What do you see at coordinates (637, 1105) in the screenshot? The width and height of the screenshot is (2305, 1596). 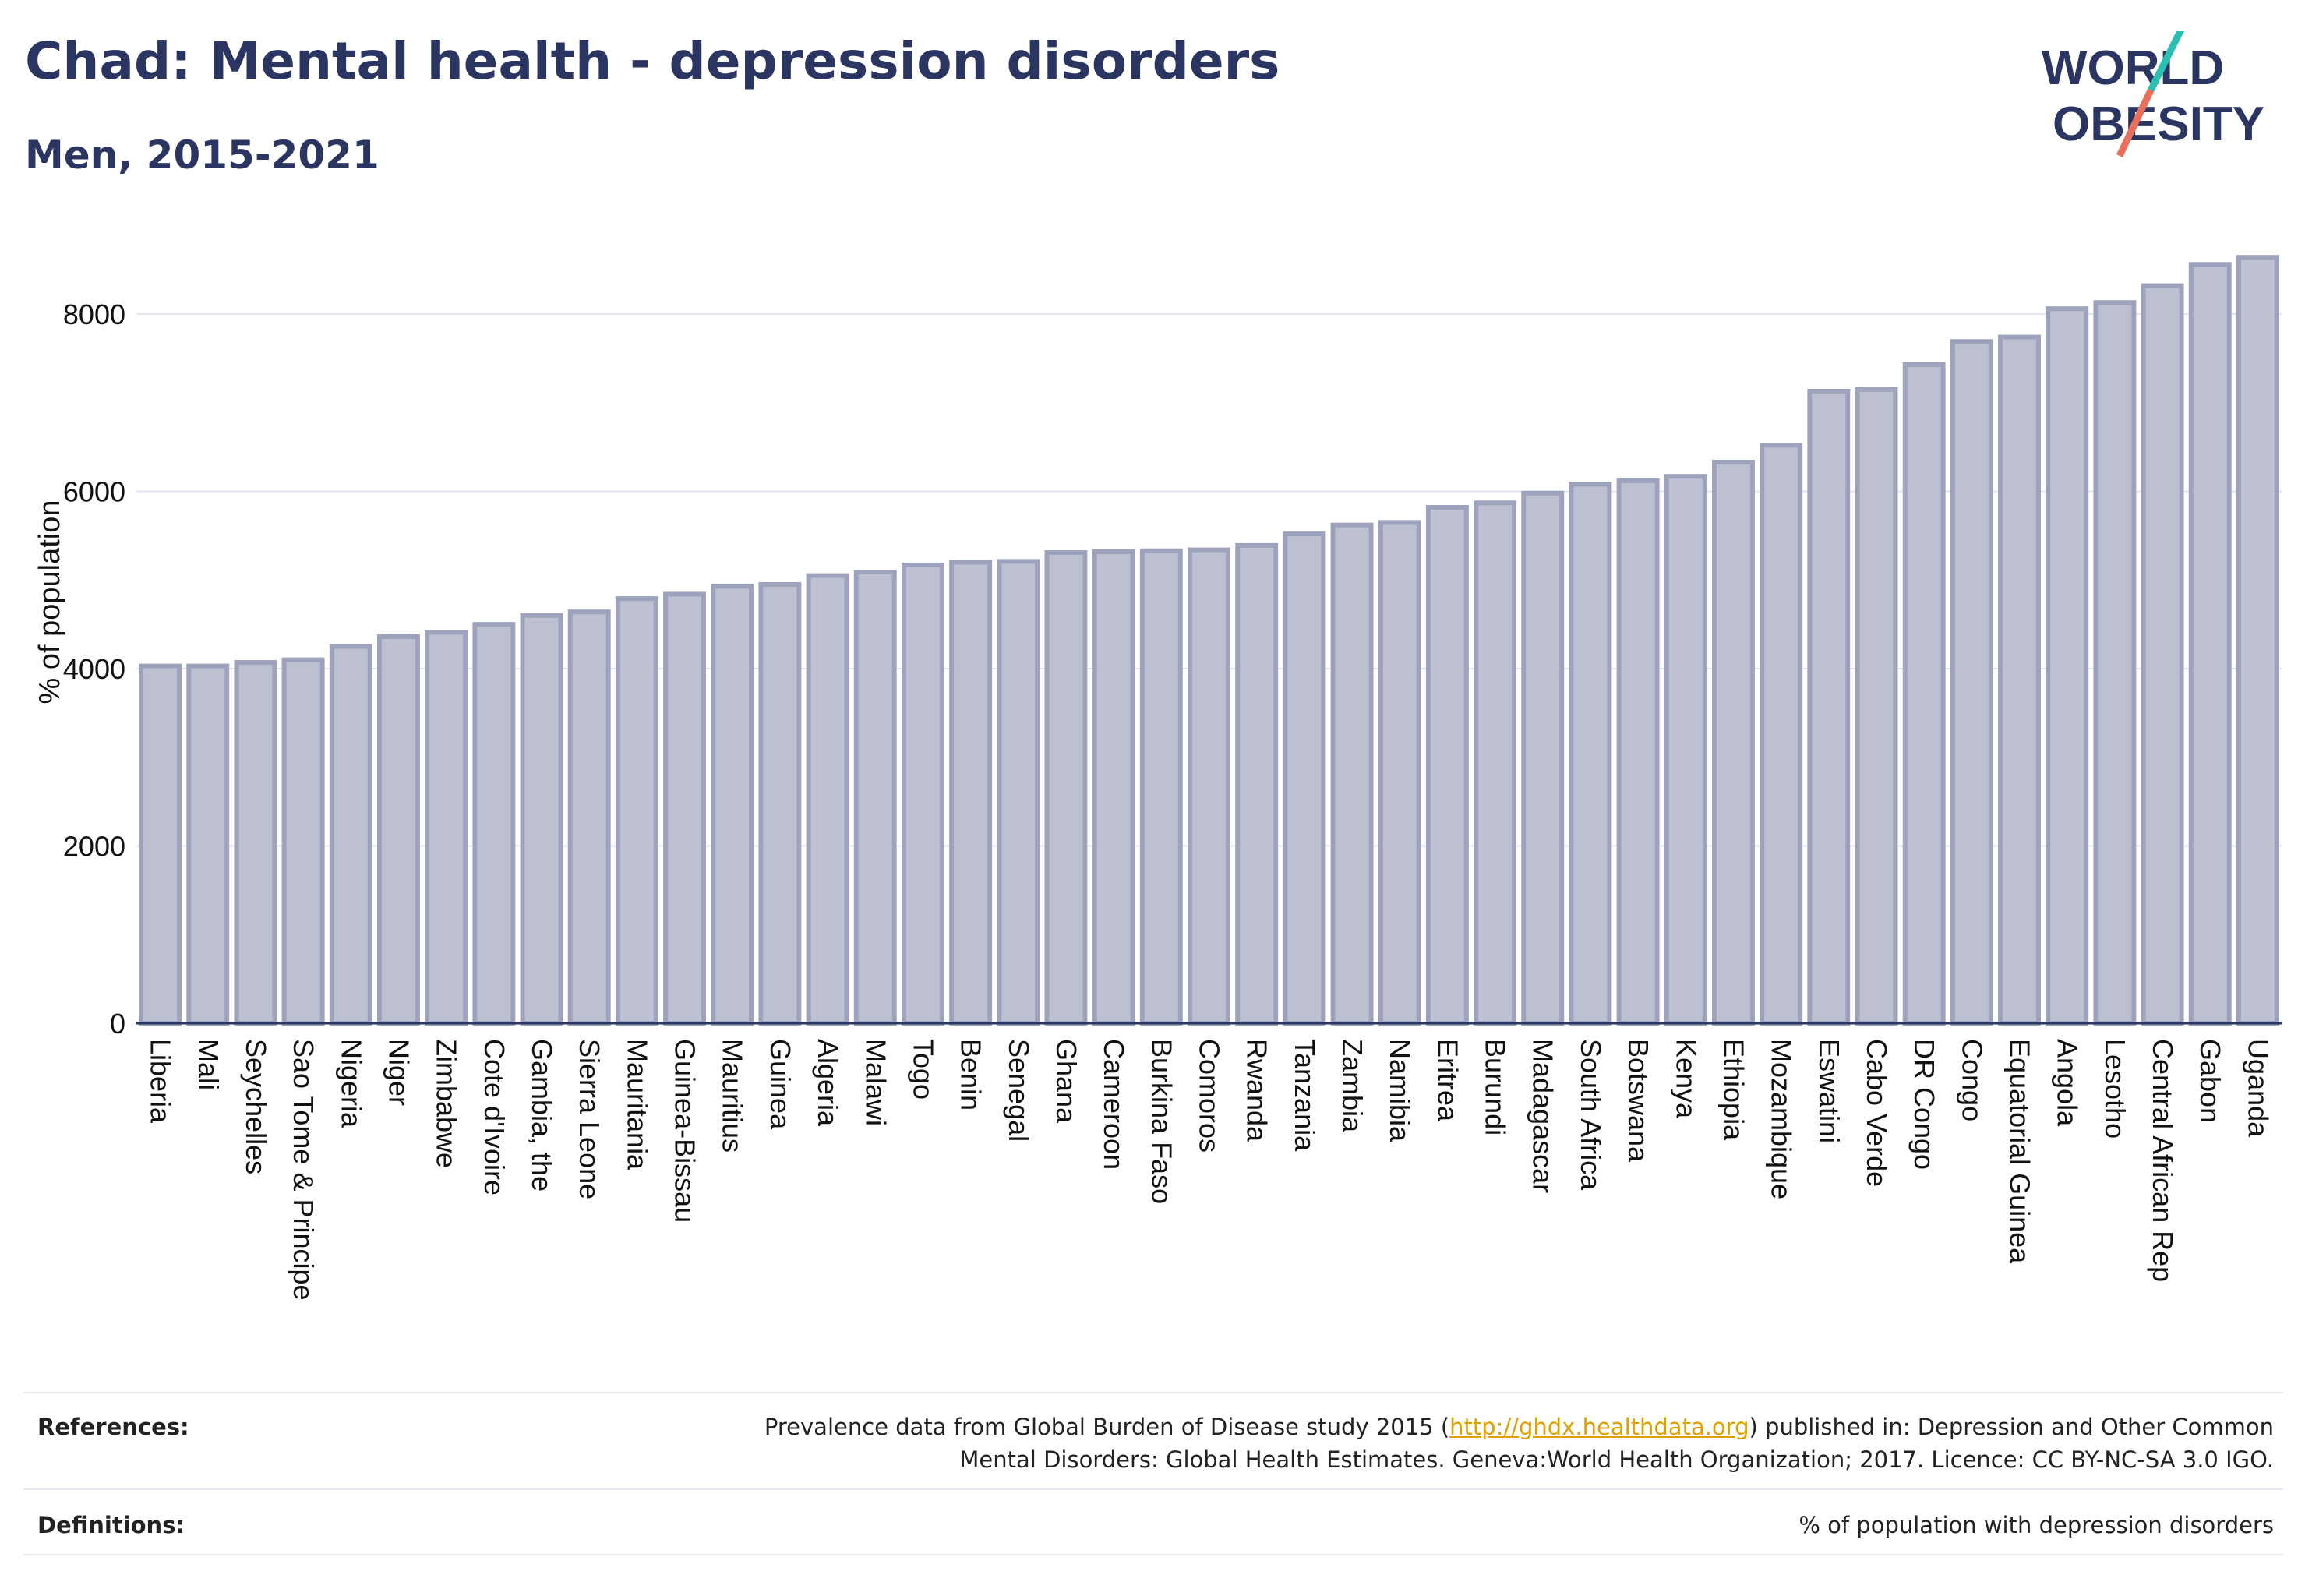 I see `x-tick-label: Mauritania` at bounding box center [637, 1105].